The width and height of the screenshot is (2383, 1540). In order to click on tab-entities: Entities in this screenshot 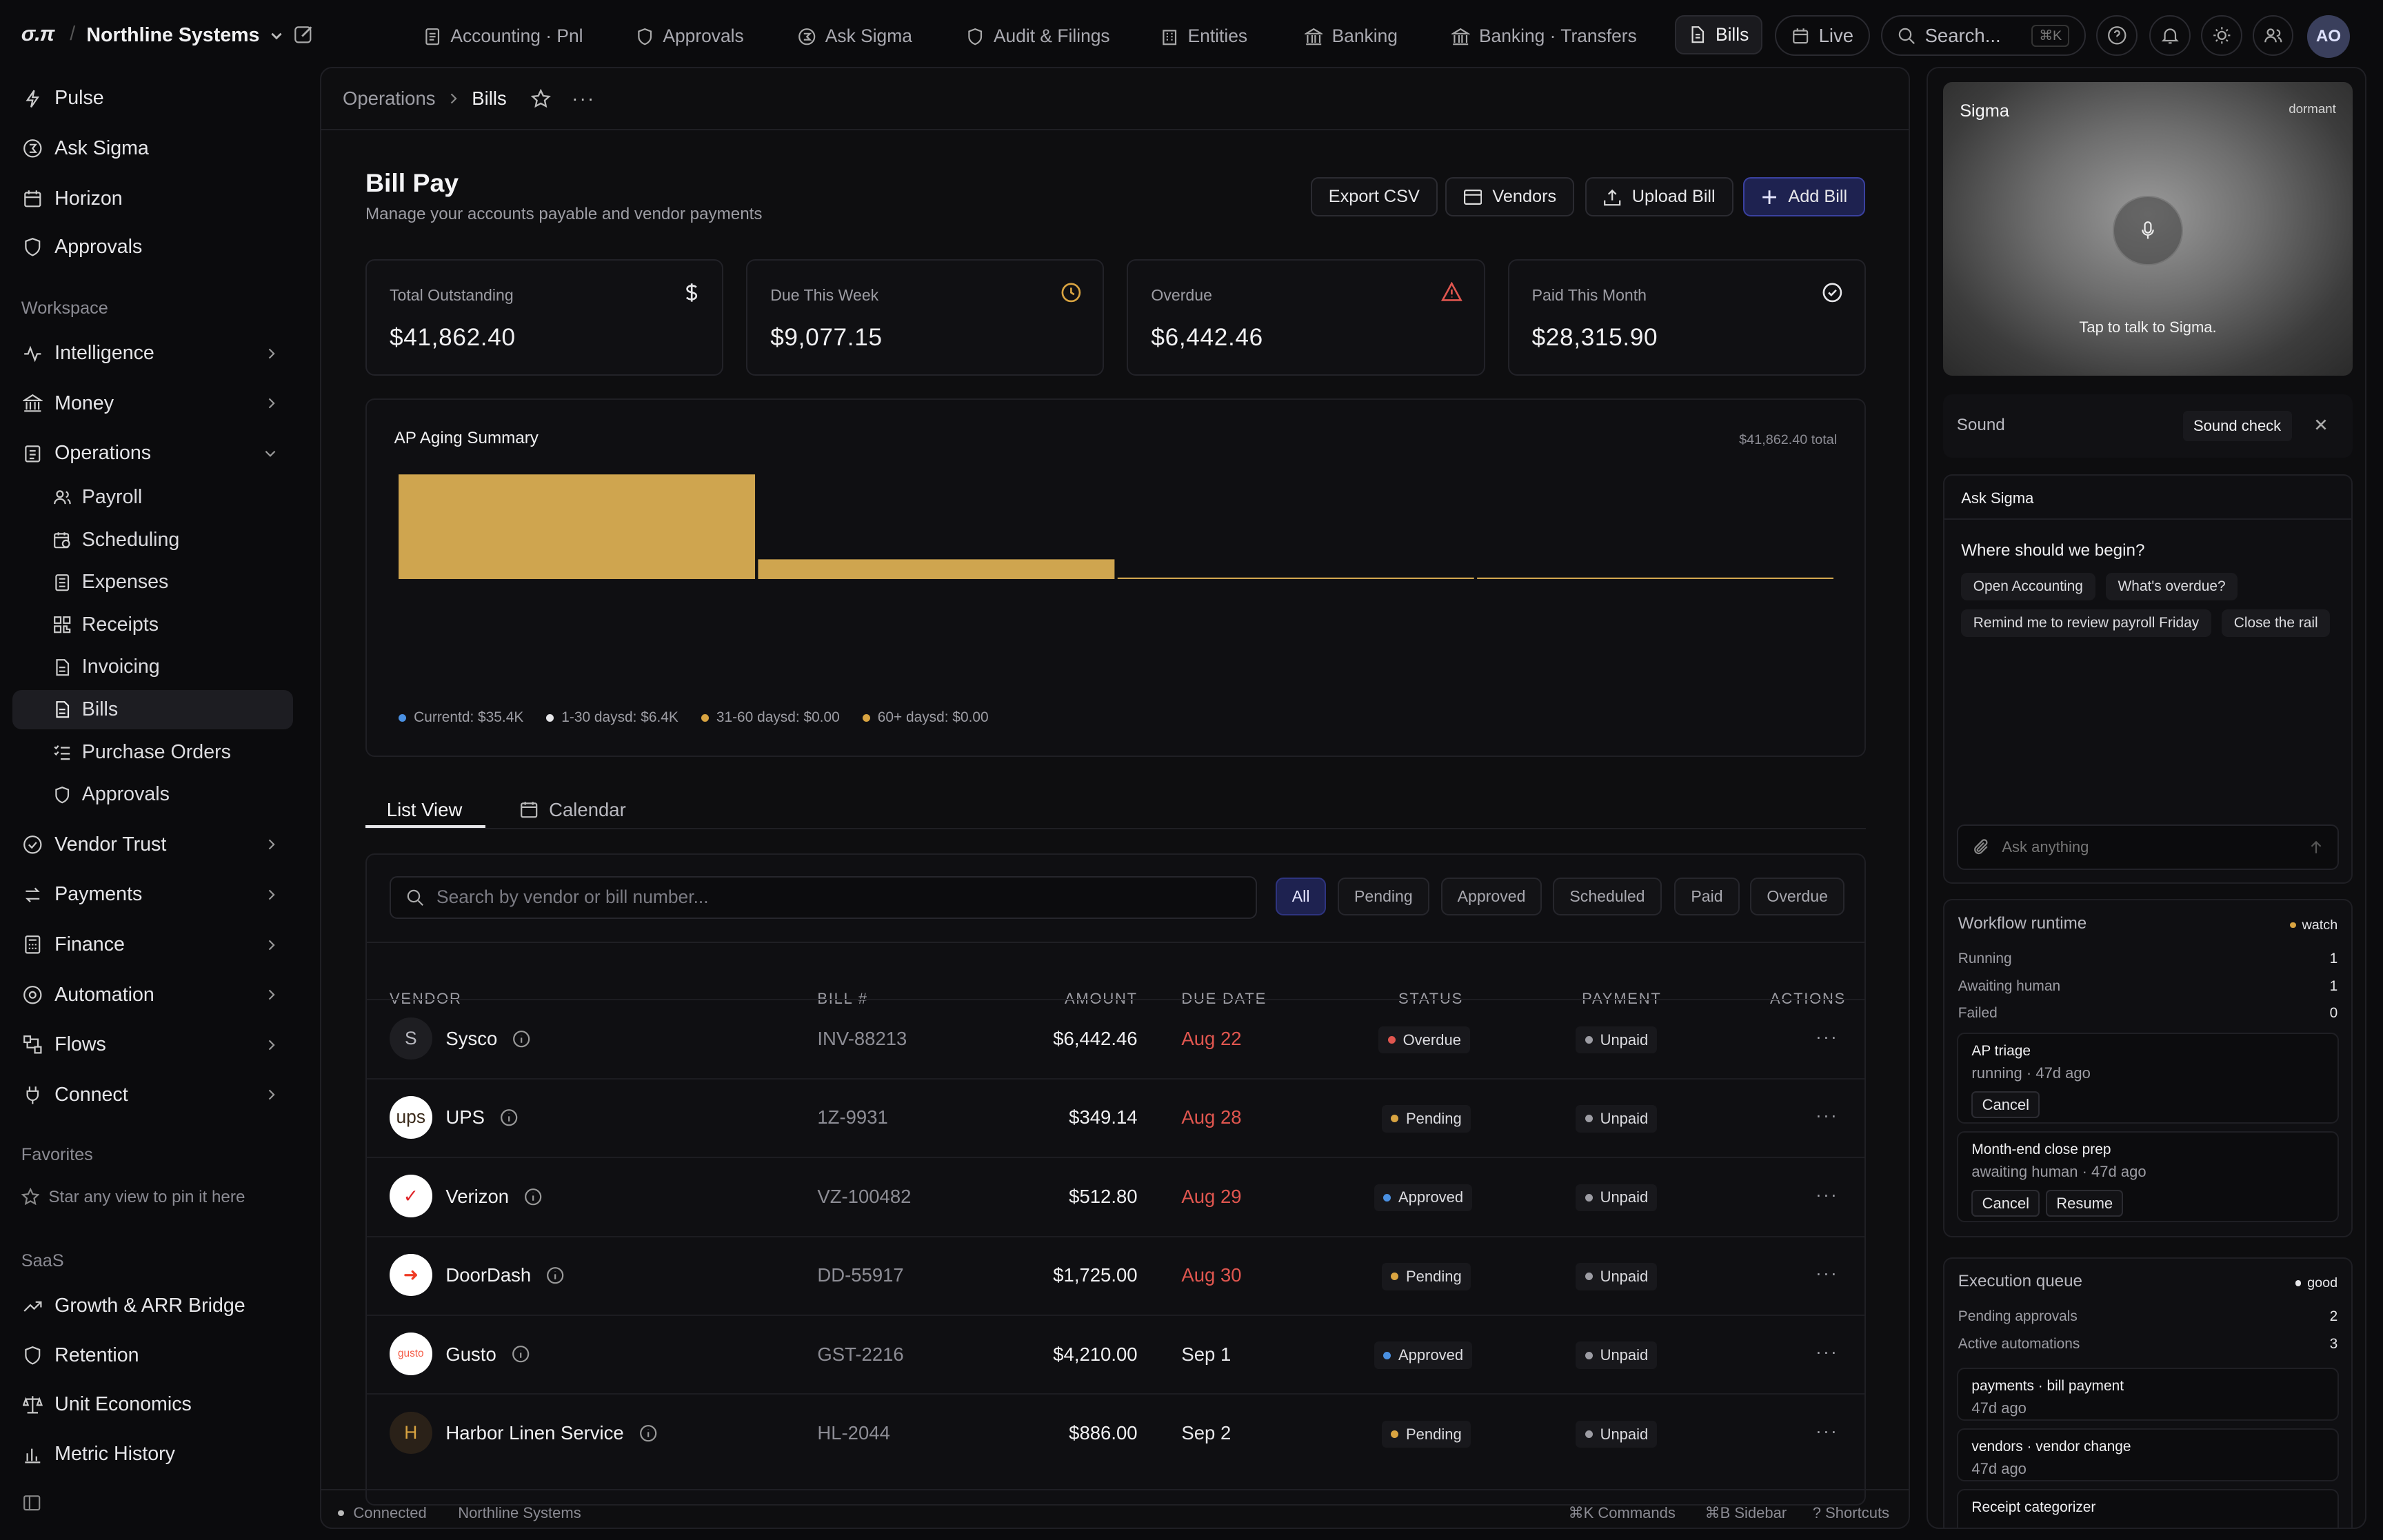, I will do `click(1204, 37)`.